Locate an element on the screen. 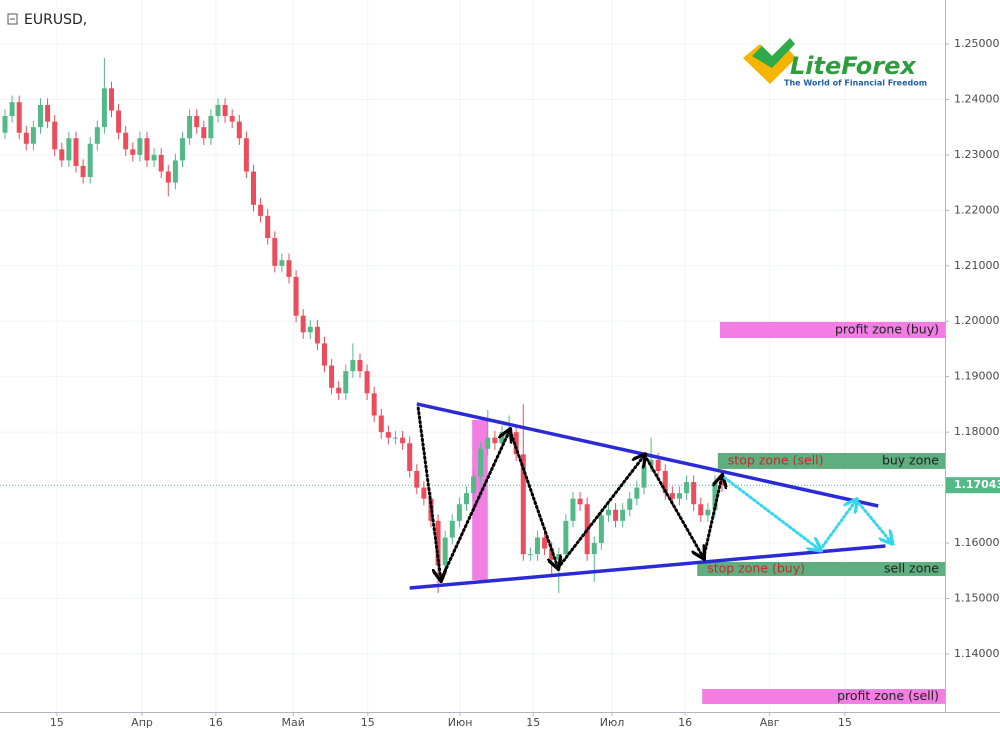 The image size is (1000, 734). y-tick-label: 1.24000 is located at coordinates (977, 98).